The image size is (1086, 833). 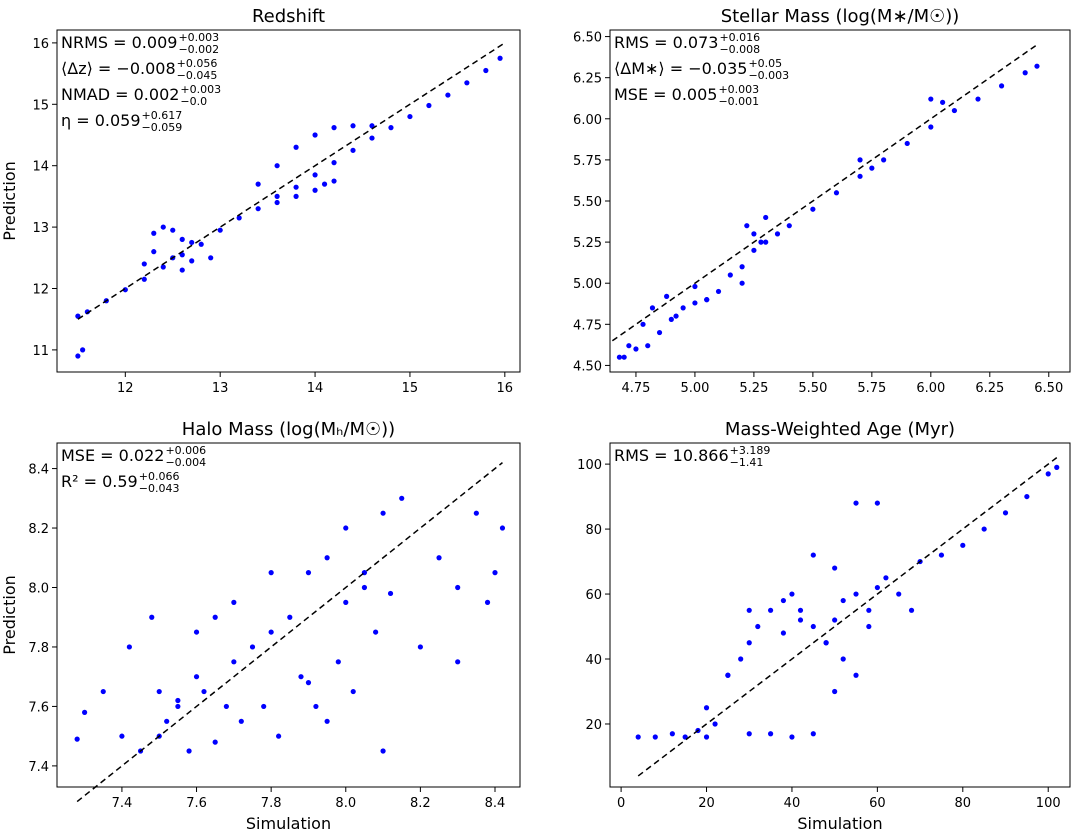 What do you see at coordinates (871, 388) in the screenshot?
I see `x-tick-label: 5.75` at bounding box center [871, 388].